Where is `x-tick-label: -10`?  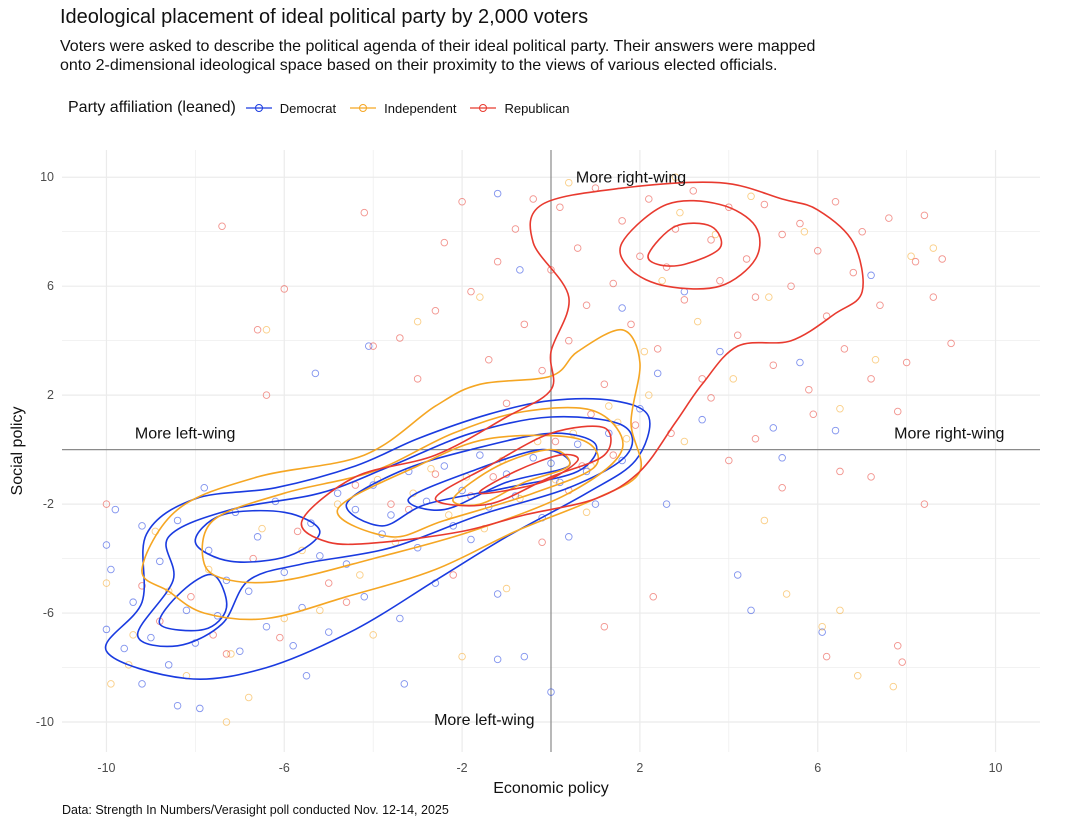 x-tick-label: -10 is located at coordinates (106, 768).